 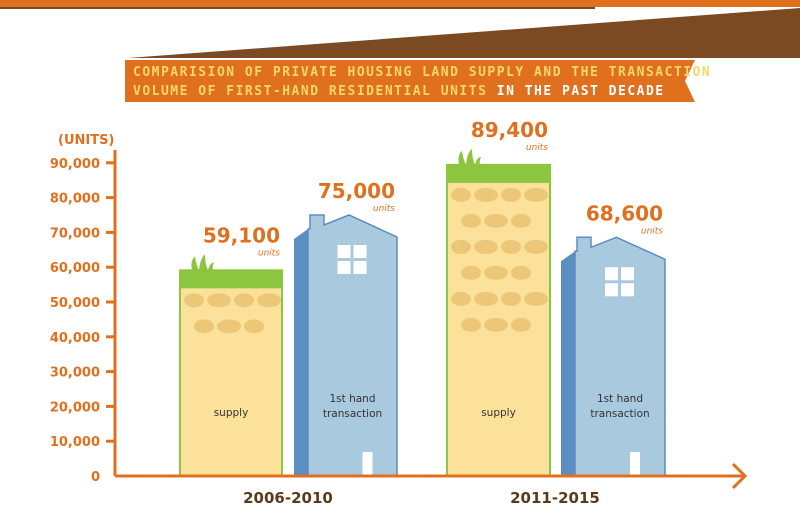 I want to click on chart-title-line2a: VOLUME OF FIRST-HAND RESIDENTIAL UNITS, so click(x=310, y=91).